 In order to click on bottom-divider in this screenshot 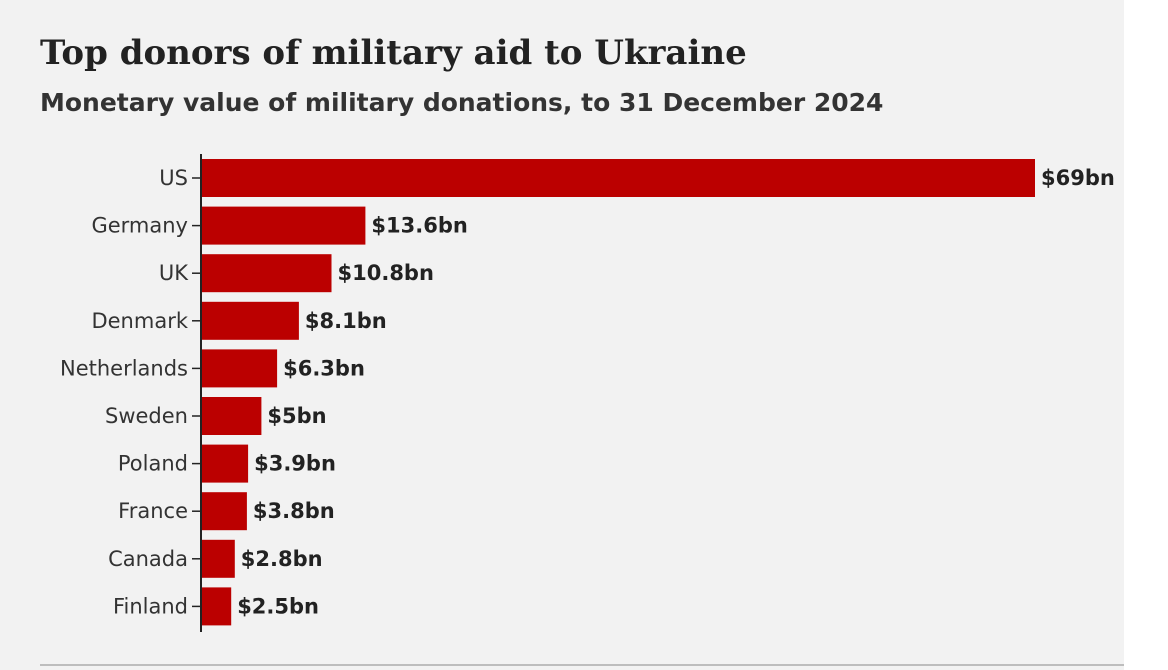, I will do `click(582, 665)`.